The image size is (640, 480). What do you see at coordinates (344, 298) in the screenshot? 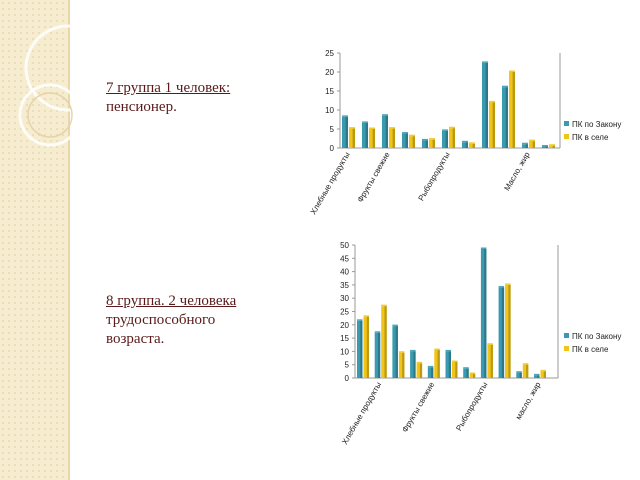
I see `y-tick-label: 30` at bounding box center [344, 298].